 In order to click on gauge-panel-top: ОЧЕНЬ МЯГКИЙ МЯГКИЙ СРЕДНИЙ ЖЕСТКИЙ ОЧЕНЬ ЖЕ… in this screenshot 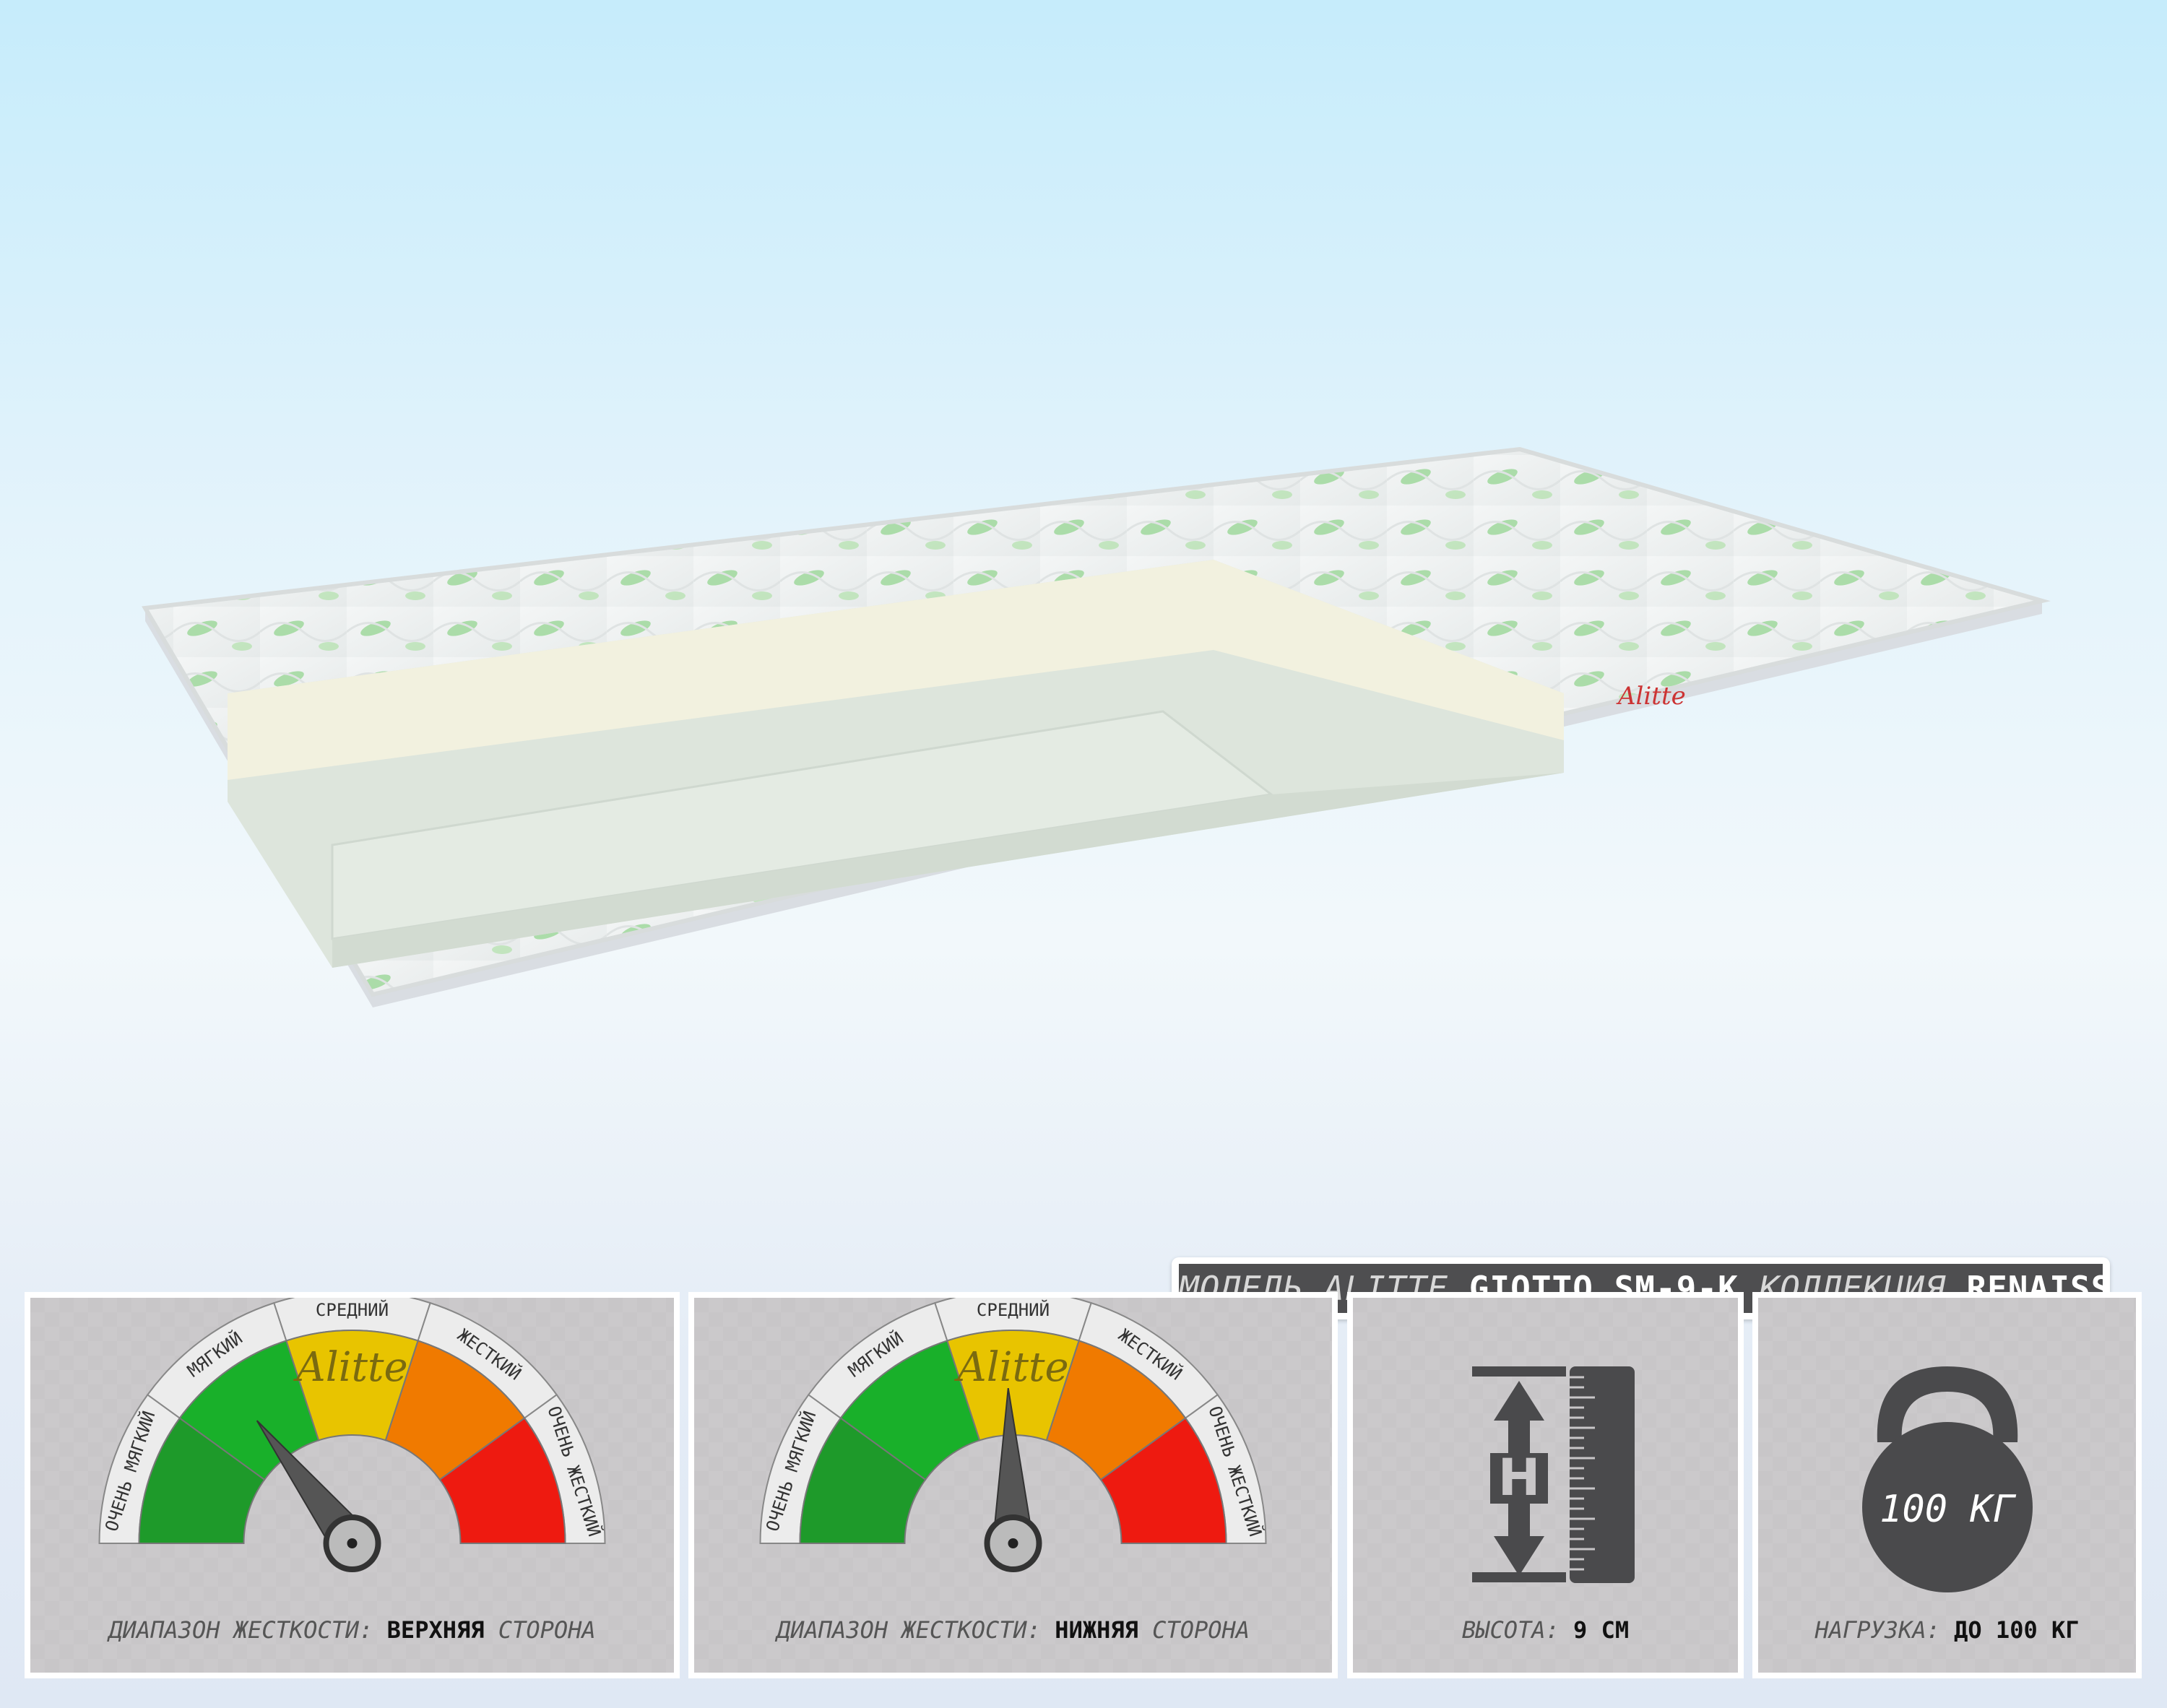, I will do `click(353, 1485)`.